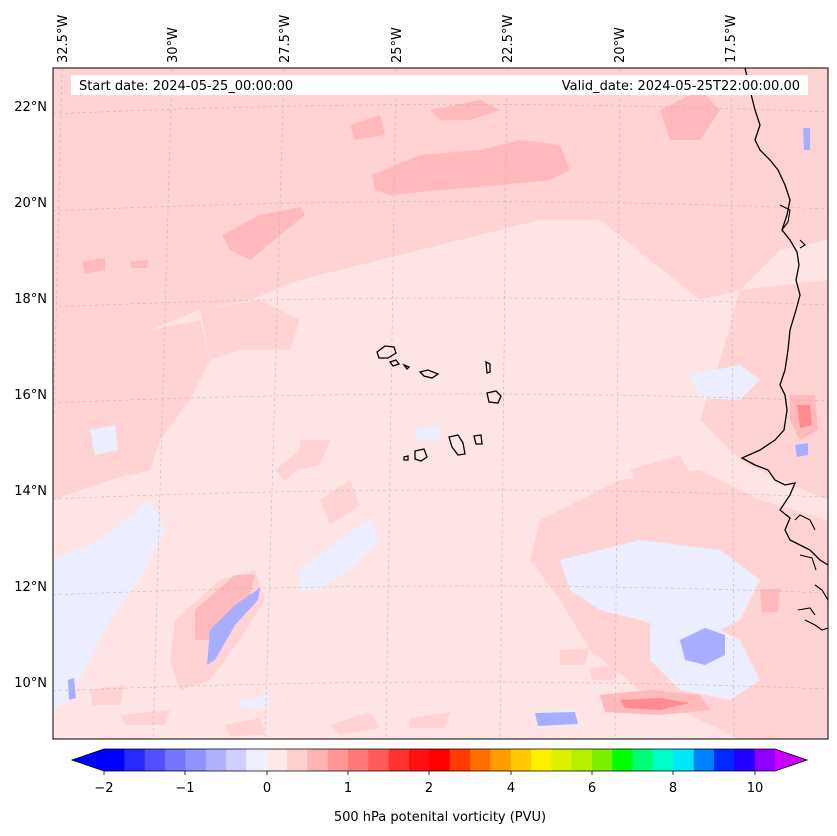 The width and height of the screenshot is (837, 836). I want to click on colorbar-cells, so click(440, 760).